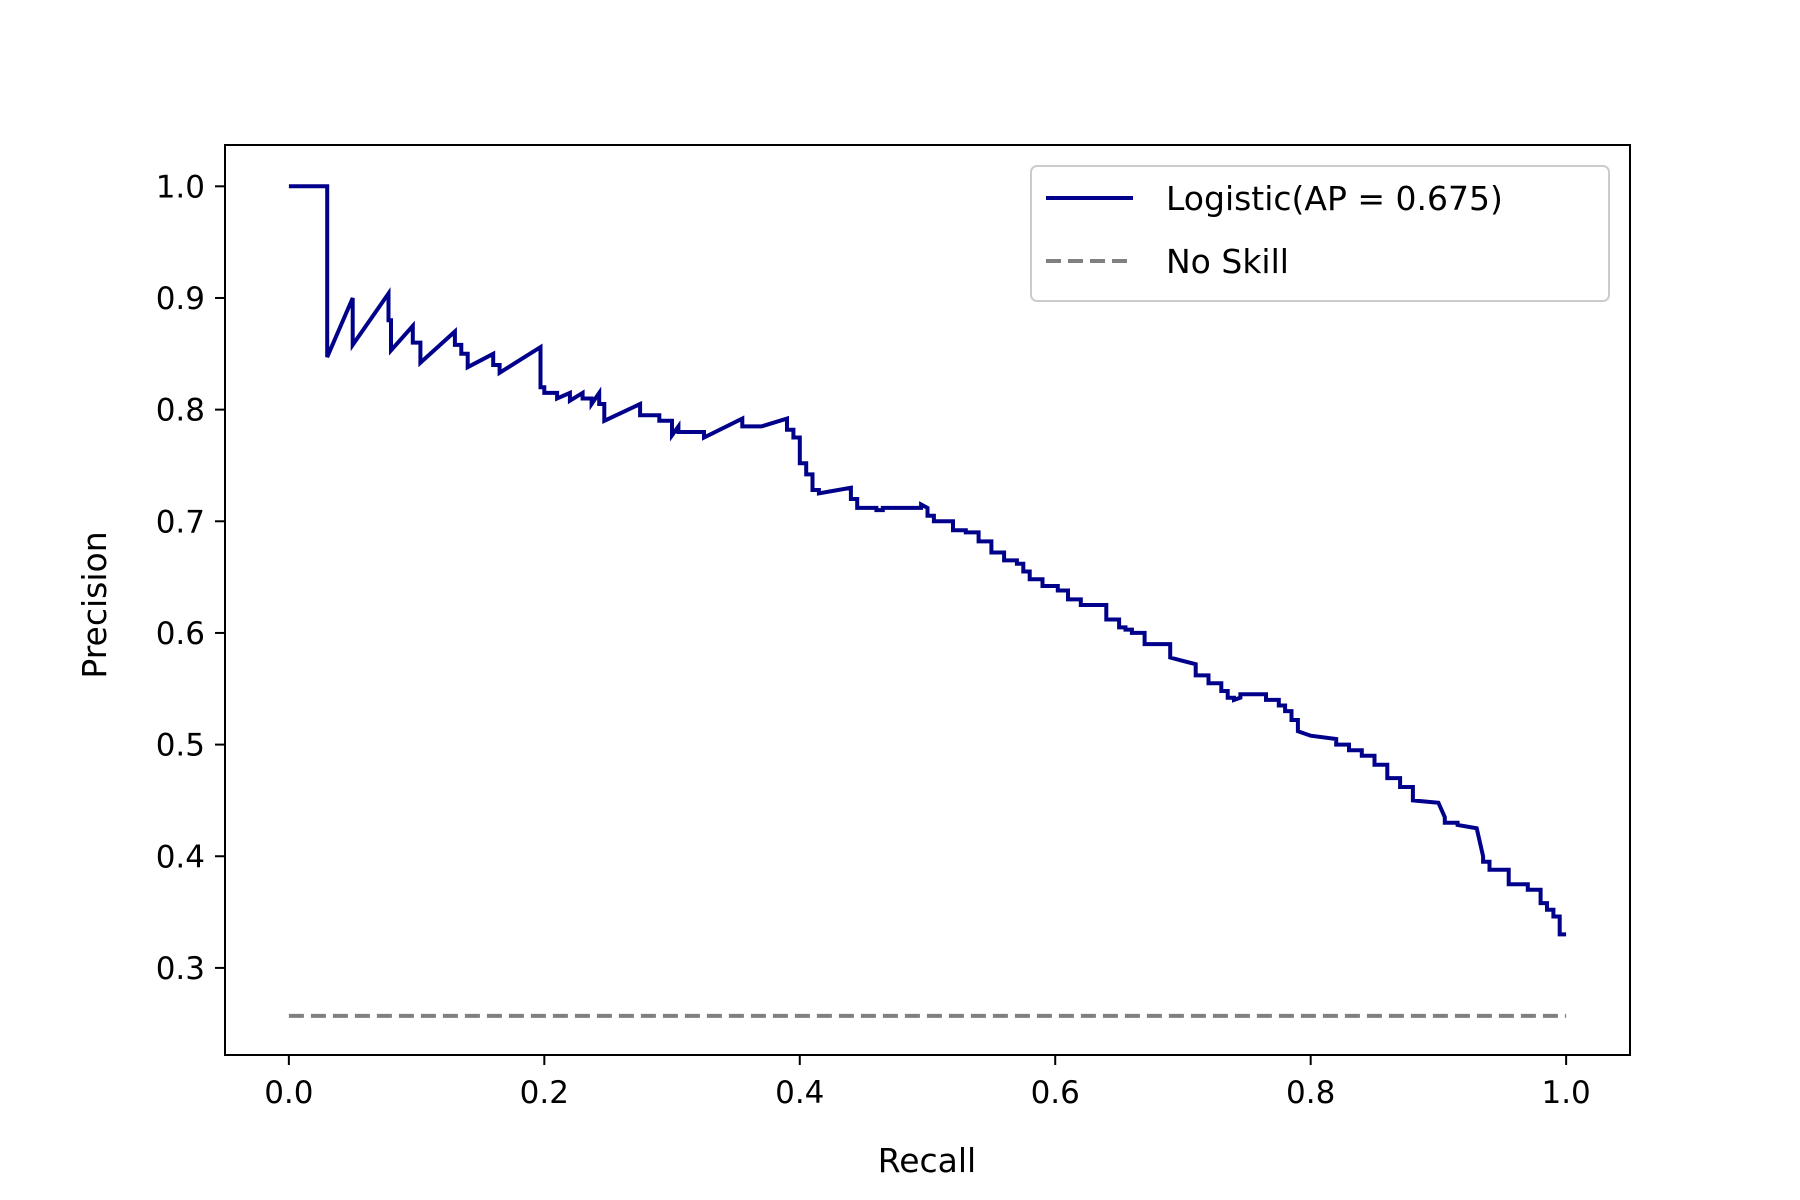 This screenshot has width=1800, height=1200. I want to click on legend-label-no-skill: No Skill, so click(1227, 261).